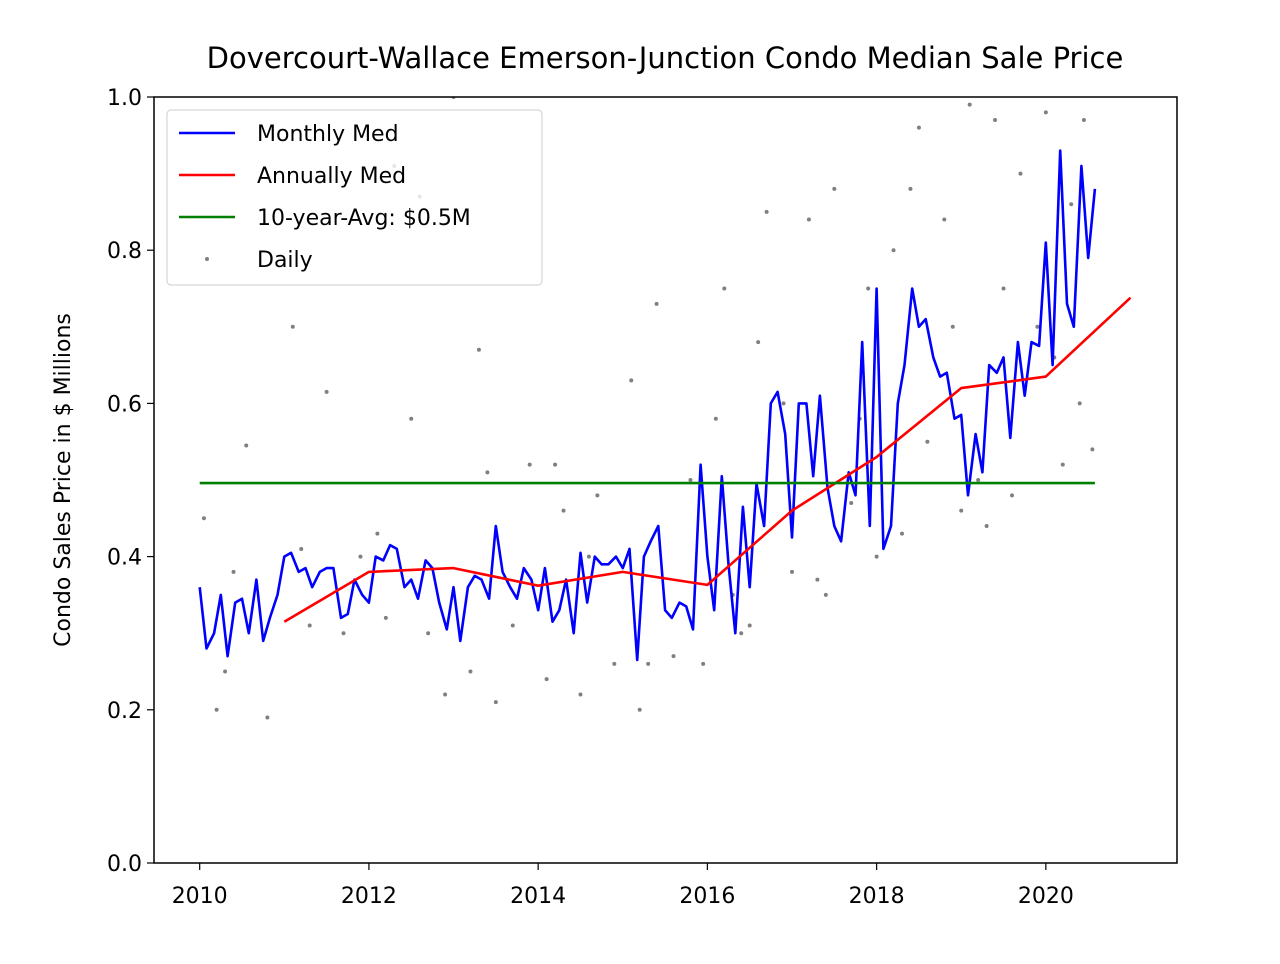 This screenshot has width=1280, height=964. I want to click on y-tick-label: 0.2, so click(124, 711).